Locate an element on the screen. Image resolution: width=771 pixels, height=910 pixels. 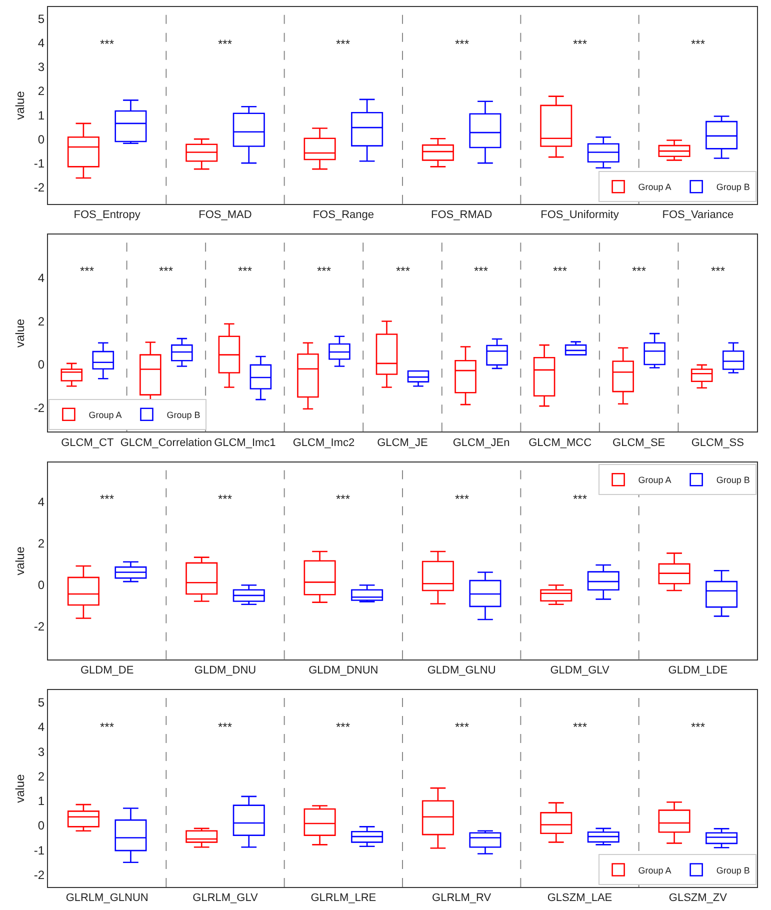
x-tick-label: GLCM_CT is located at coordinates (87, 442).